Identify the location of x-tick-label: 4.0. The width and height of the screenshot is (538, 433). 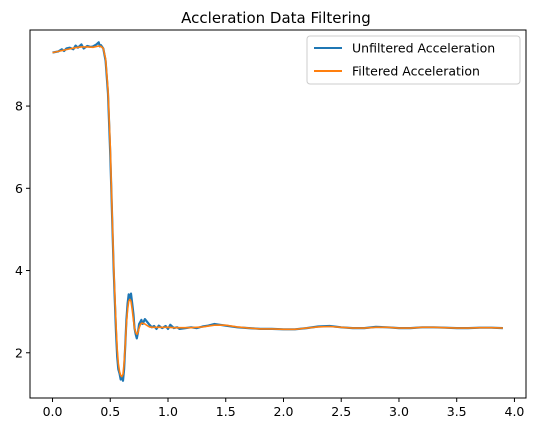
(515, 411).